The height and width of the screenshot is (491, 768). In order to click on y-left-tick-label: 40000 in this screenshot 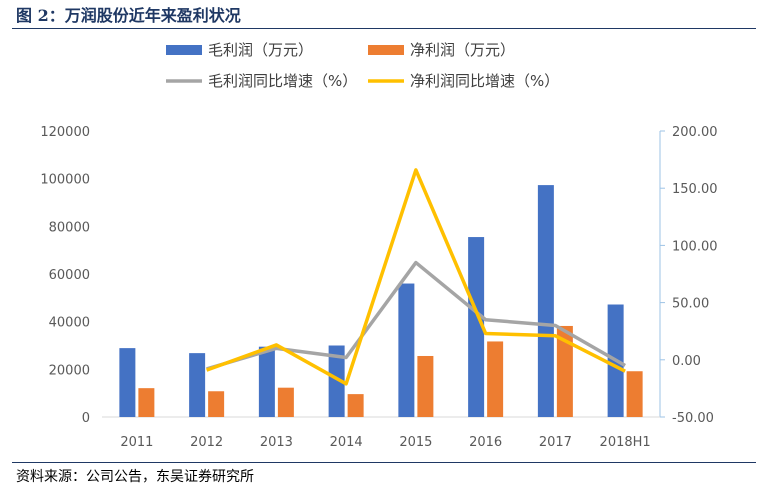, I will do `click(69, 323)`.